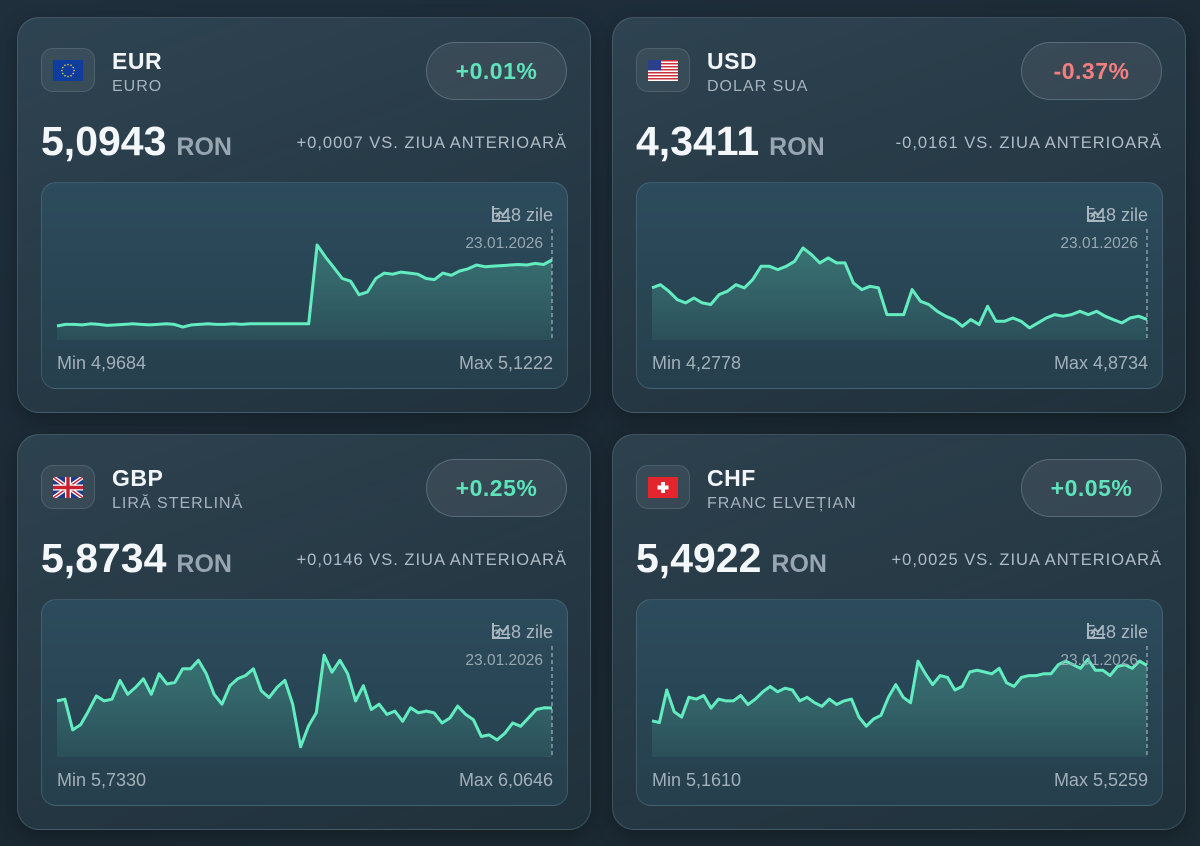 The height and width of the screenshot is (846, 1200). I want to click on currency-name: DOLAR SUA, so click(758, 86).